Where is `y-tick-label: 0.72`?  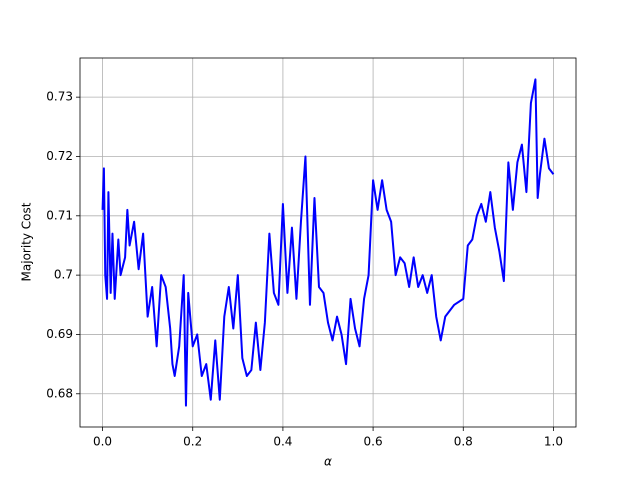
y-tick-label: 0.72 is located at coordinates (59, 156).